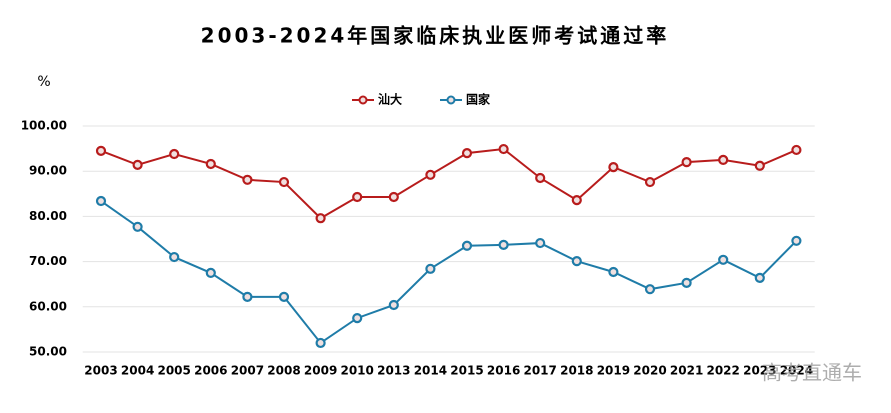 Image resolution: width=891 pixels, height=413 pixels. Describe the element at coordinates (356, 371) in the screenshot. I see `x-tick-label: 2010` at that location.